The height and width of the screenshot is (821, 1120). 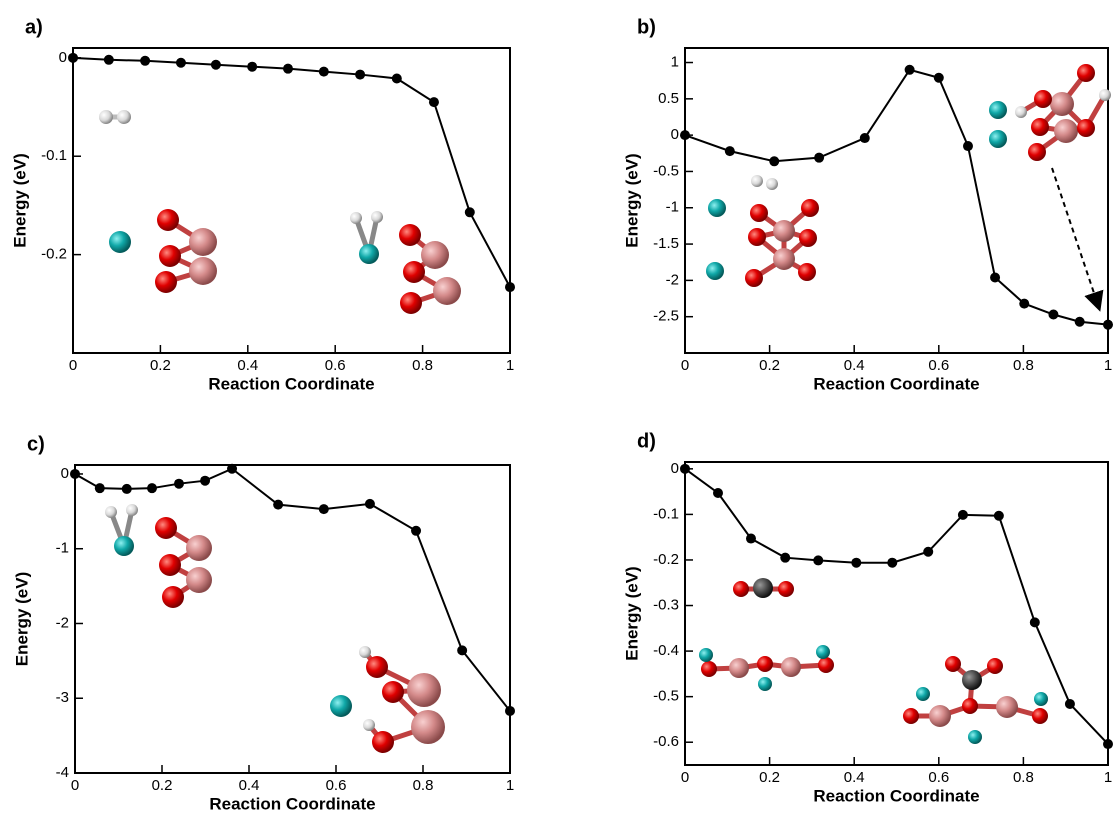 I want to click on panel-label: c), so click(x=36, y=444).